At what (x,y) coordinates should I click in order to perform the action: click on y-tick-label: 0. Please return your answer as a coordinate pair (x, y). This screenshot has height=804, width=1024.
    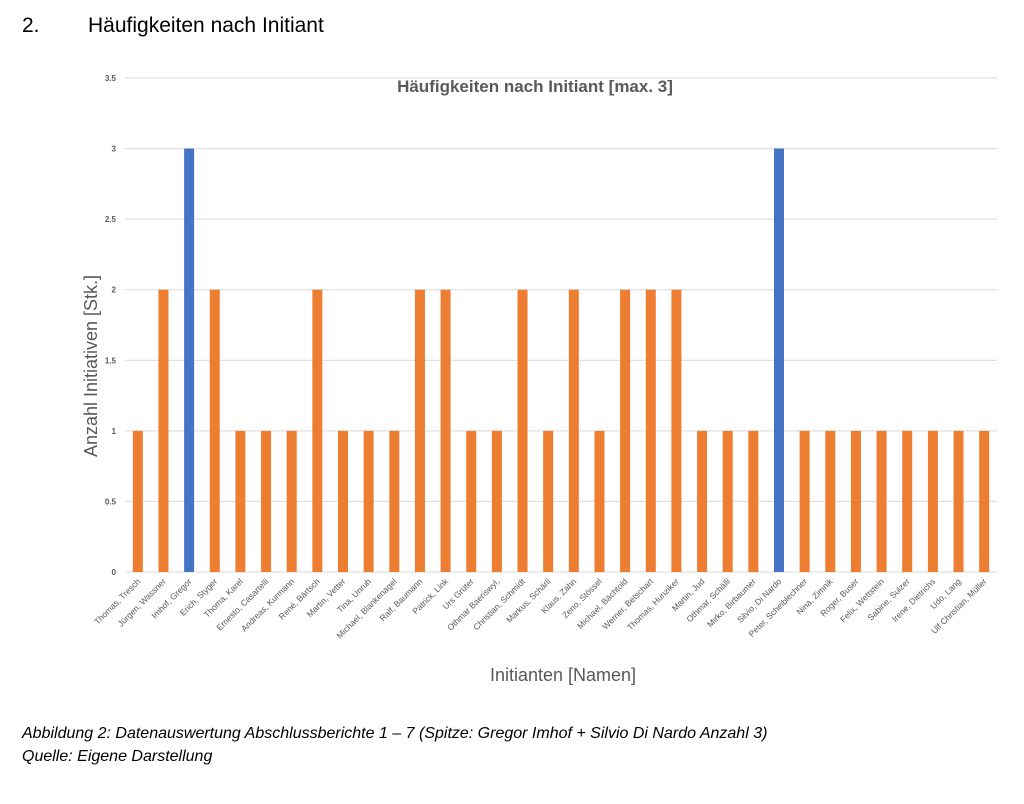
    Looking at the image, I should click on (114, 572).